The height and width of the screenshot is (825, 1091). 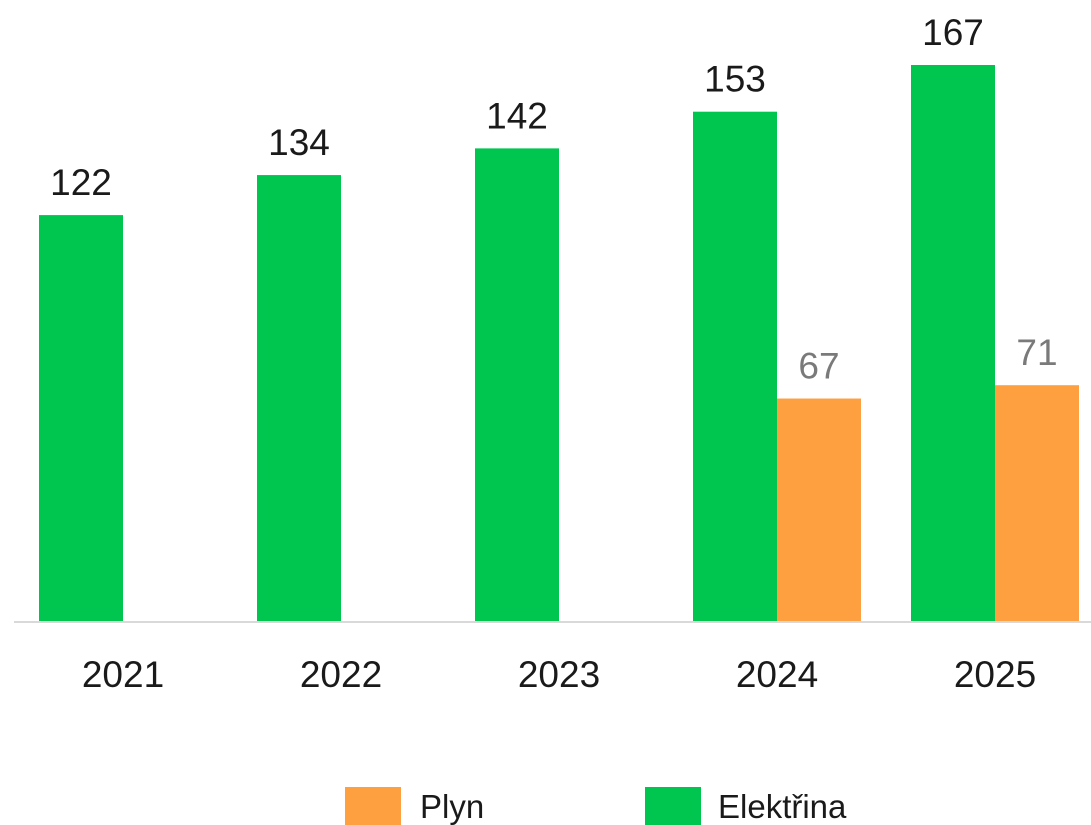 I want to click on value-label-elektrina-2024: 153, so click(x=735, y=79).